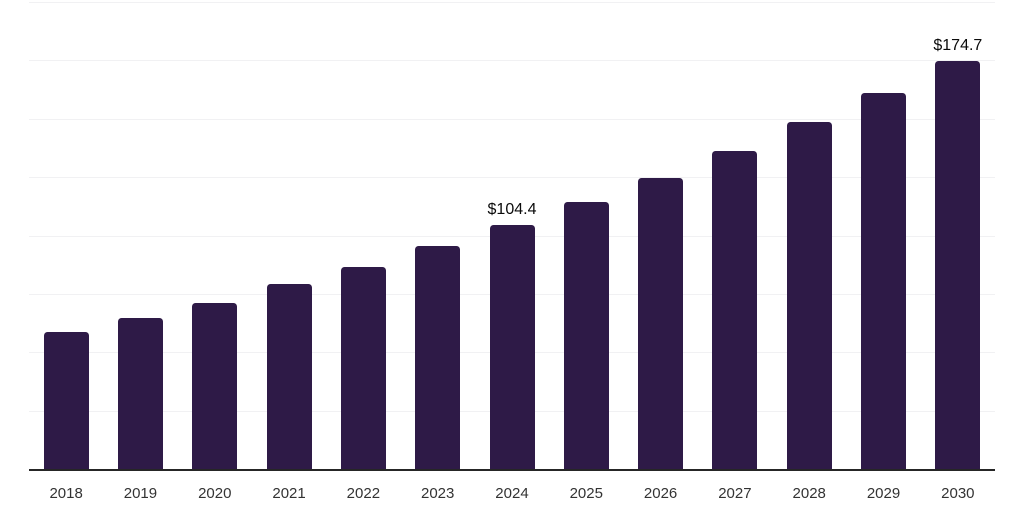  Describe the element at coordinates (437, 493) in the screenshot. I see `x-tick-label-2023: 2023` at that location.